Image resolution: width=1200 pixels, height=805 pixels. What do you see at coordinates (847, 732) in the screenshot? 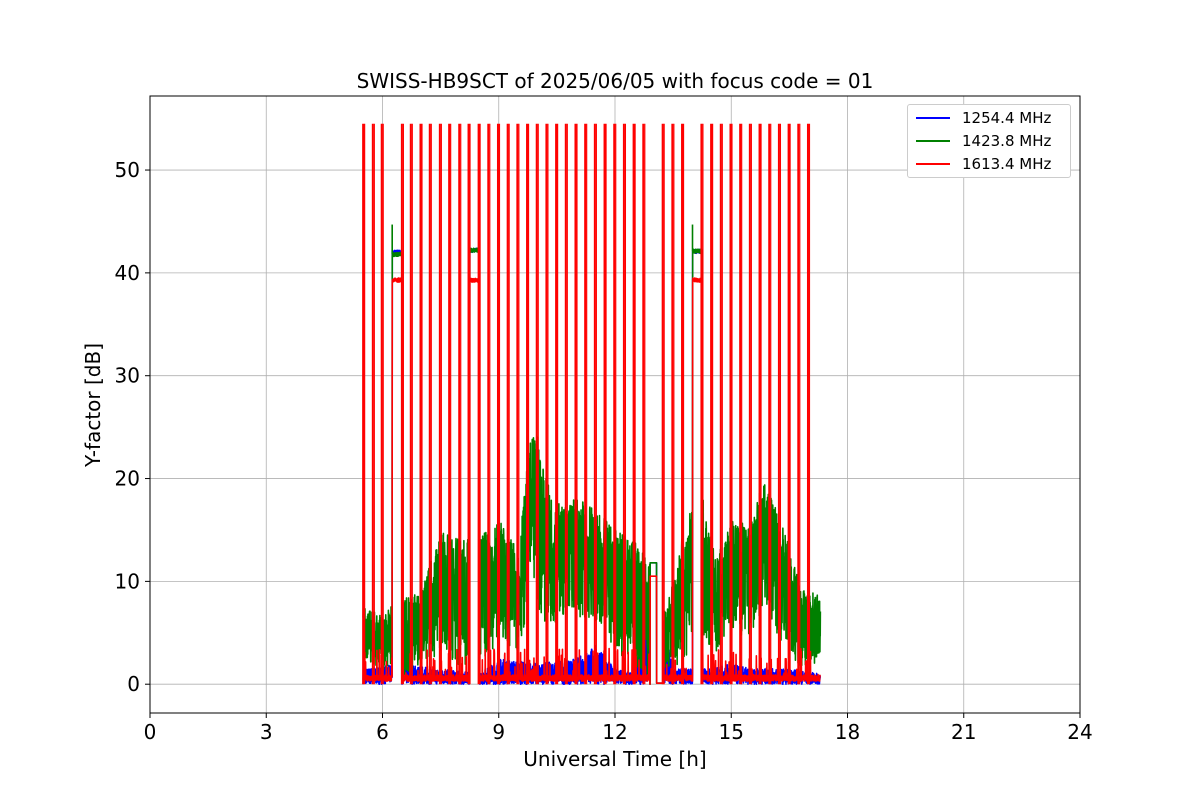
I see `x-tick-label: 18` at bounding box center [847, 732].